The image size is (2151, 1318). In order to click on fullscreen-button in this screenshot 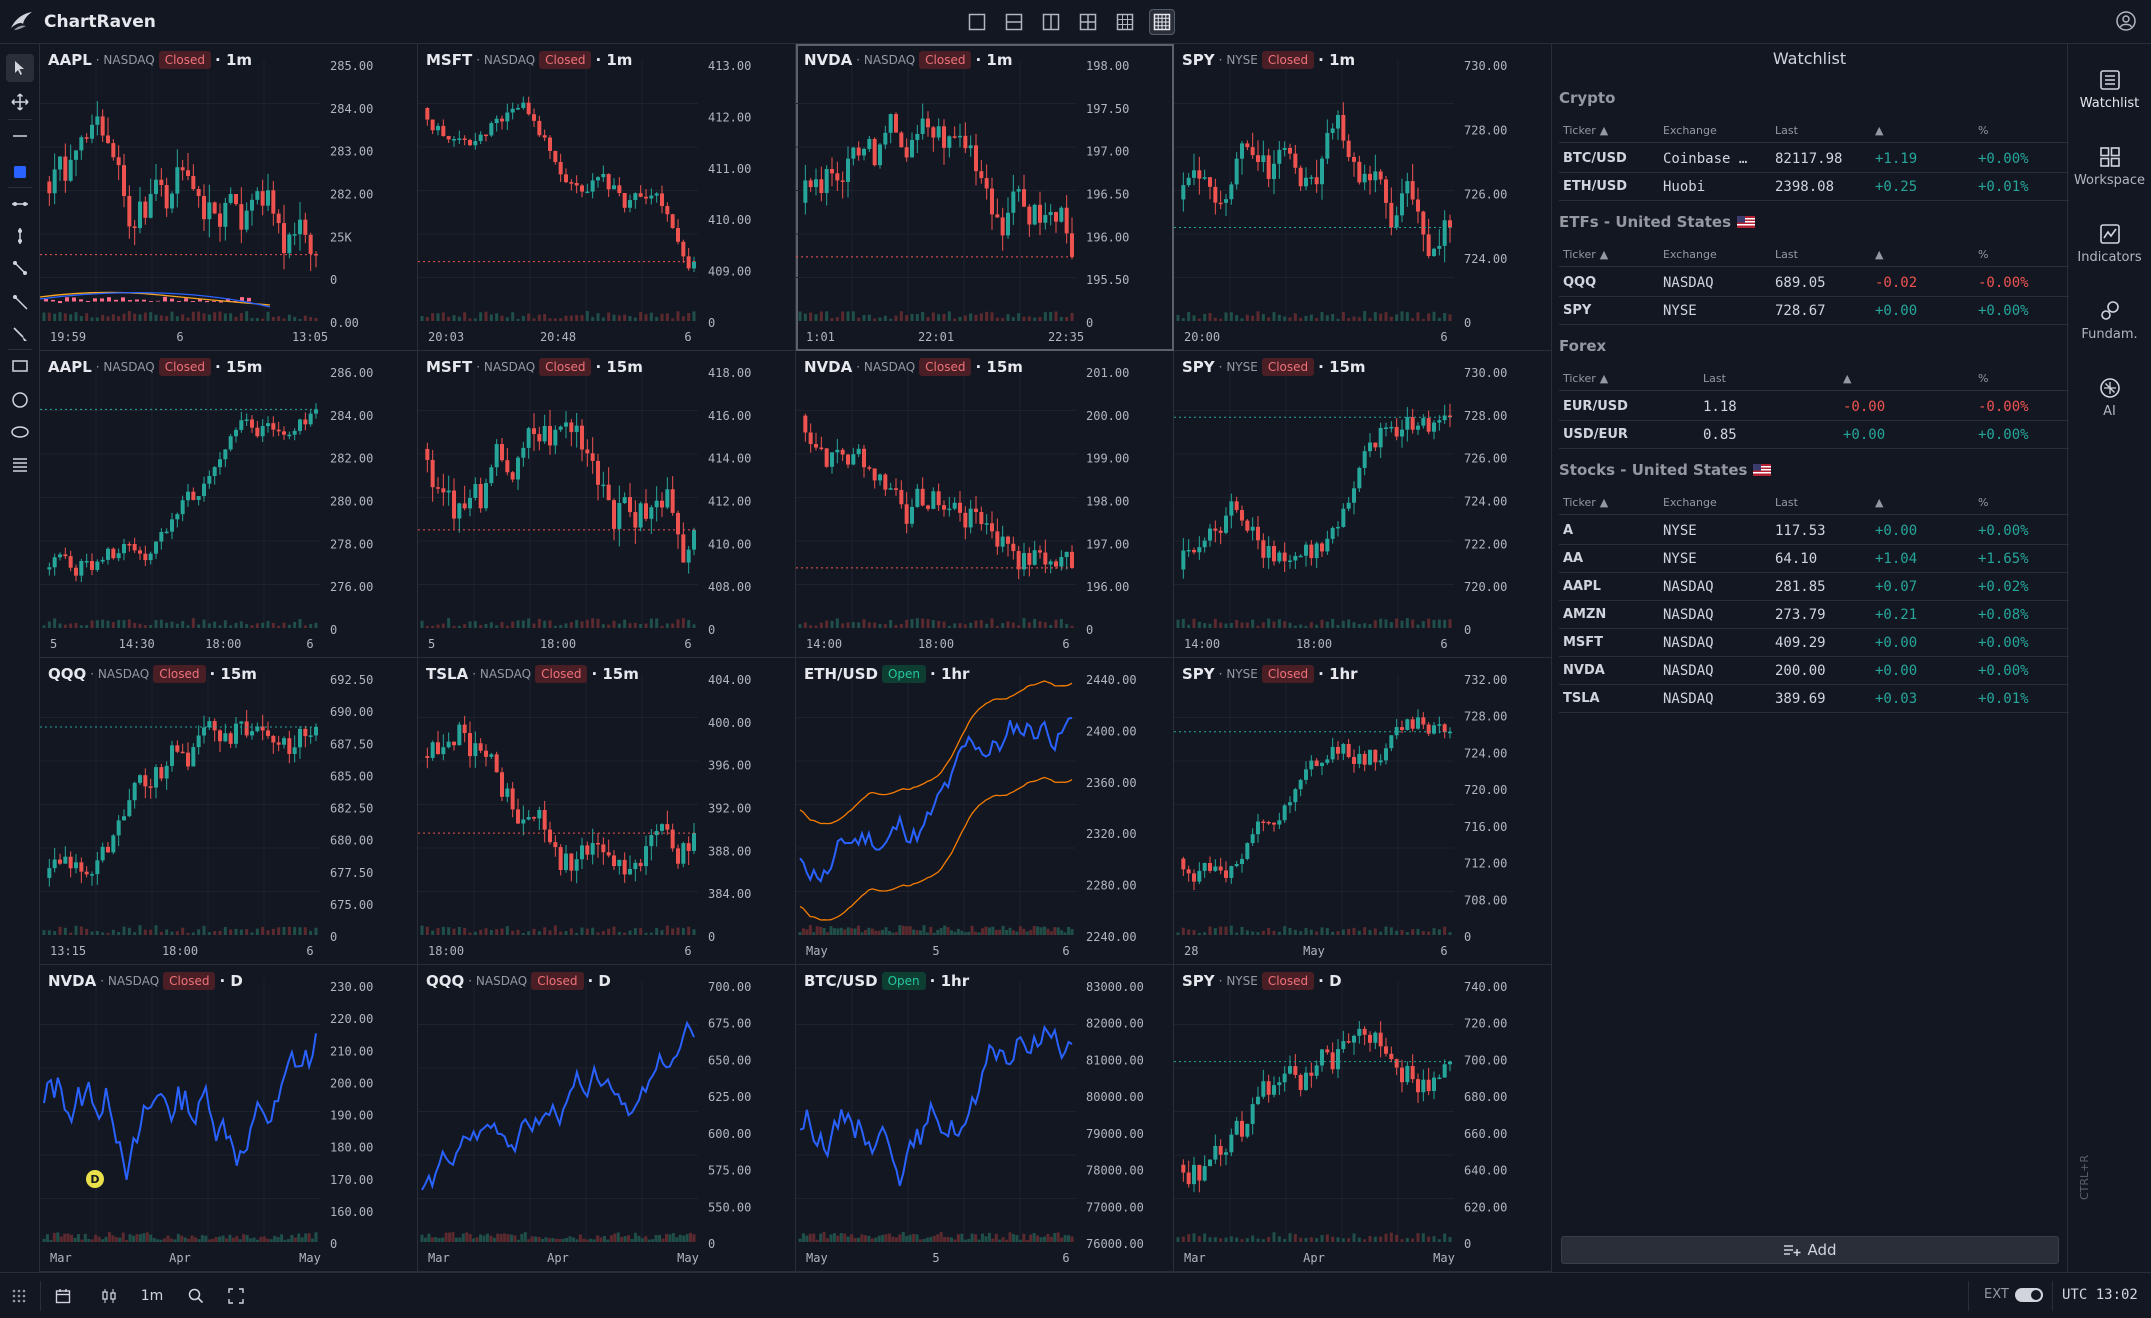, I will do `click(236, 1296)`.